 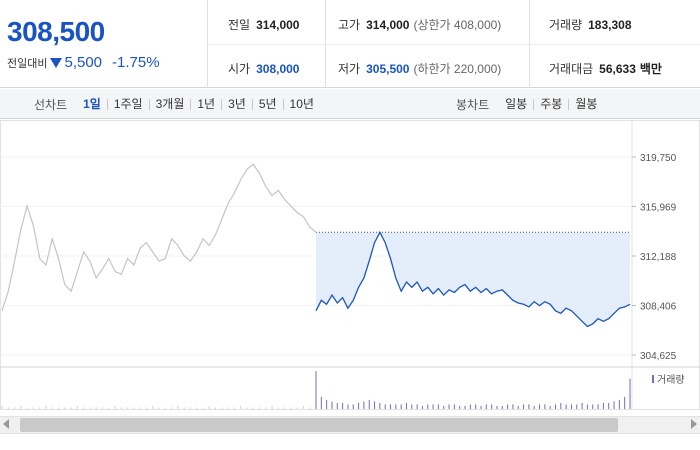 I want to click on info-low: 저가 305,500 (하한가 220,000), so click(x=419, y=68).